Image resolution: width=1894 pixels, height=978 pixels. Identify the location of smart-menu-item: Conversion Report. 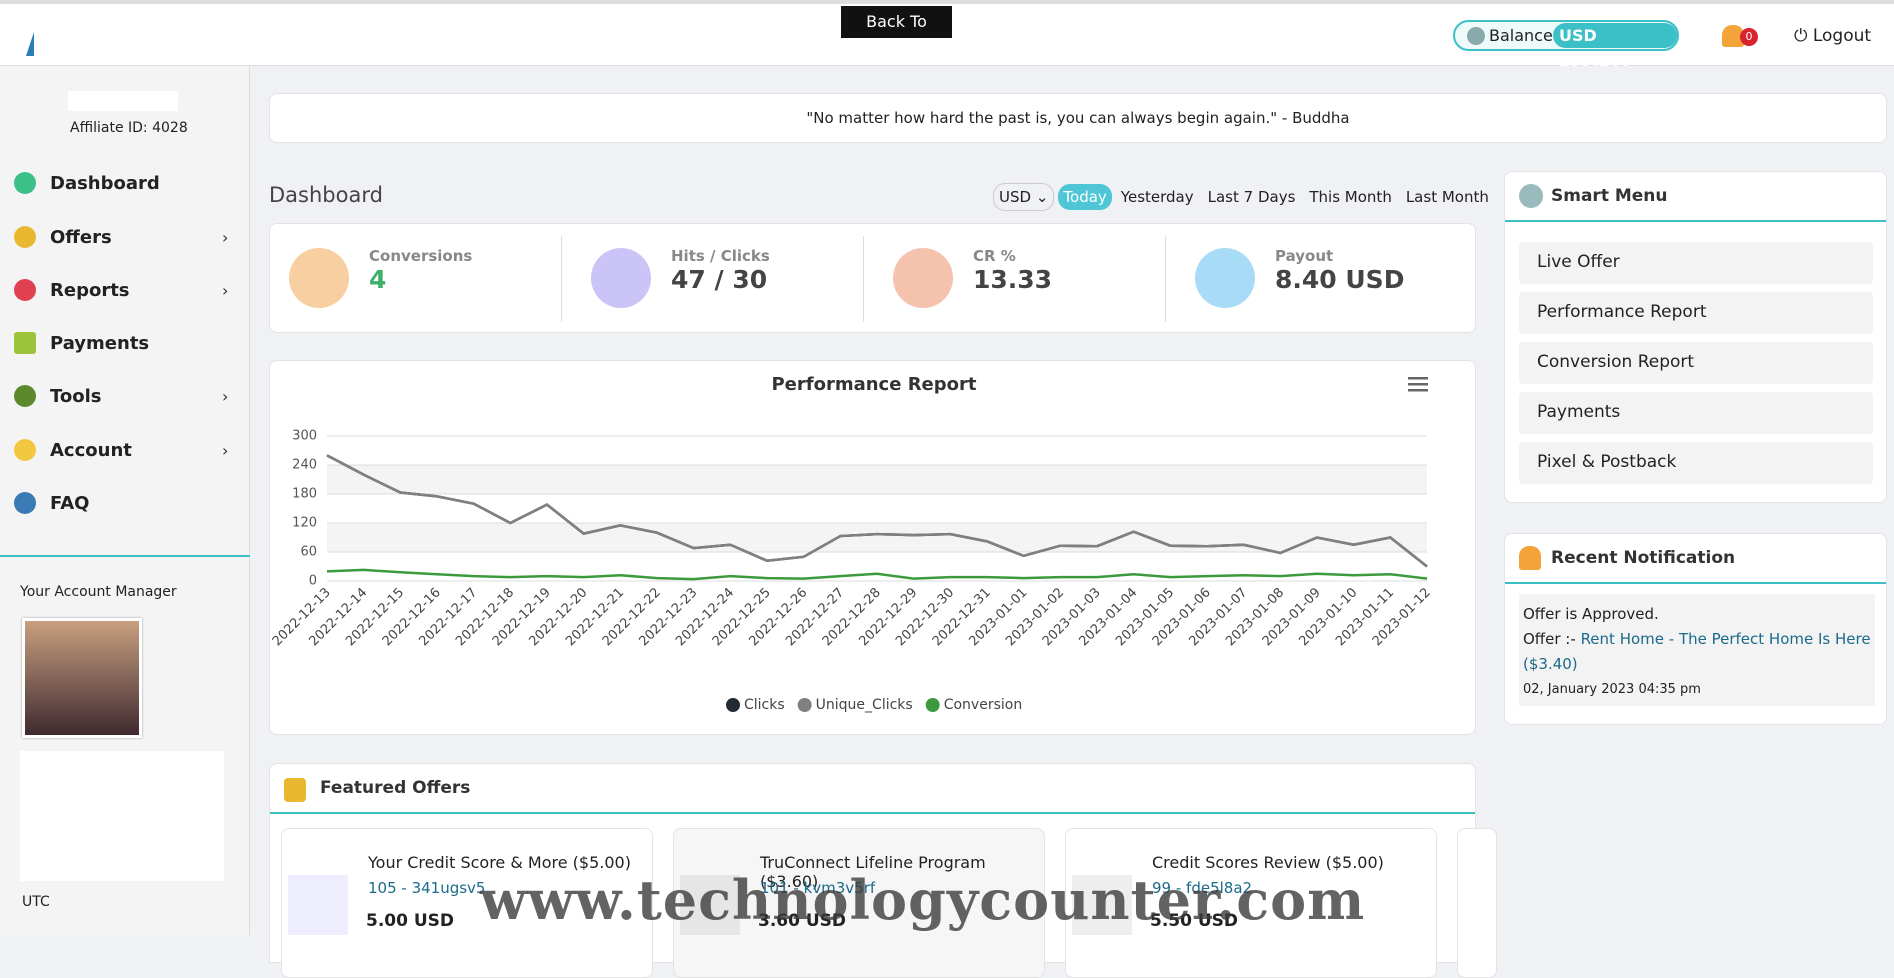
(1696, 363).